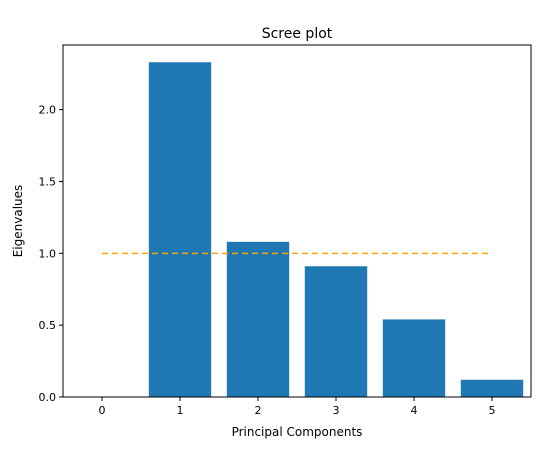  What do you see at coordinates (48, 253) in the screenshot?
I see `y-tick-label: 1.0` at bounding box center [48, 253].